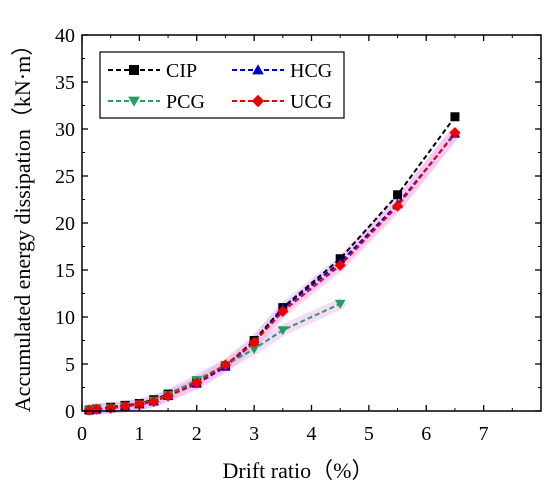 This screenshot has width=550, height=491. I want to click on y-tick-label: 10, so click(65, 318).